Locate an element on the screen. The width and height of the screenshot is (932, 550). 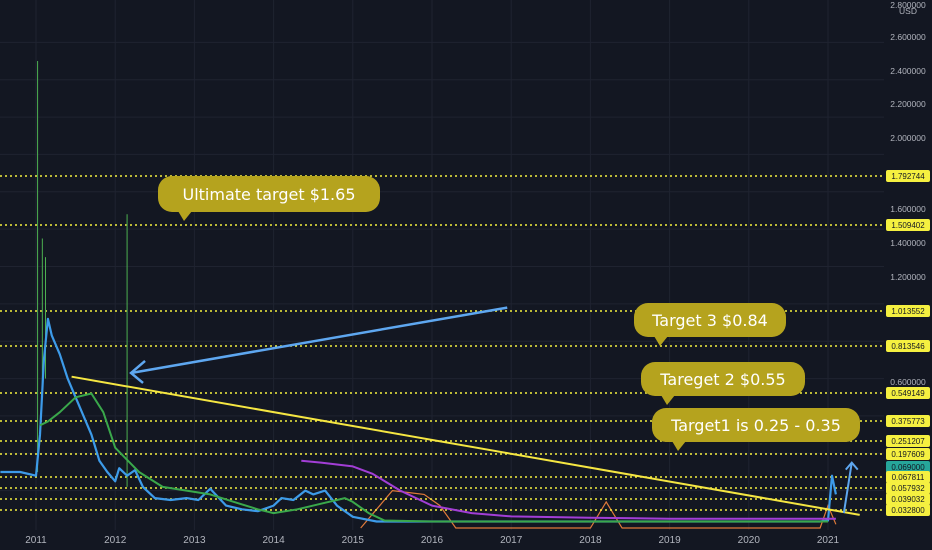
callout-text: Target1 is 0.25 - 0.35 is located at coordinates (755, 425).